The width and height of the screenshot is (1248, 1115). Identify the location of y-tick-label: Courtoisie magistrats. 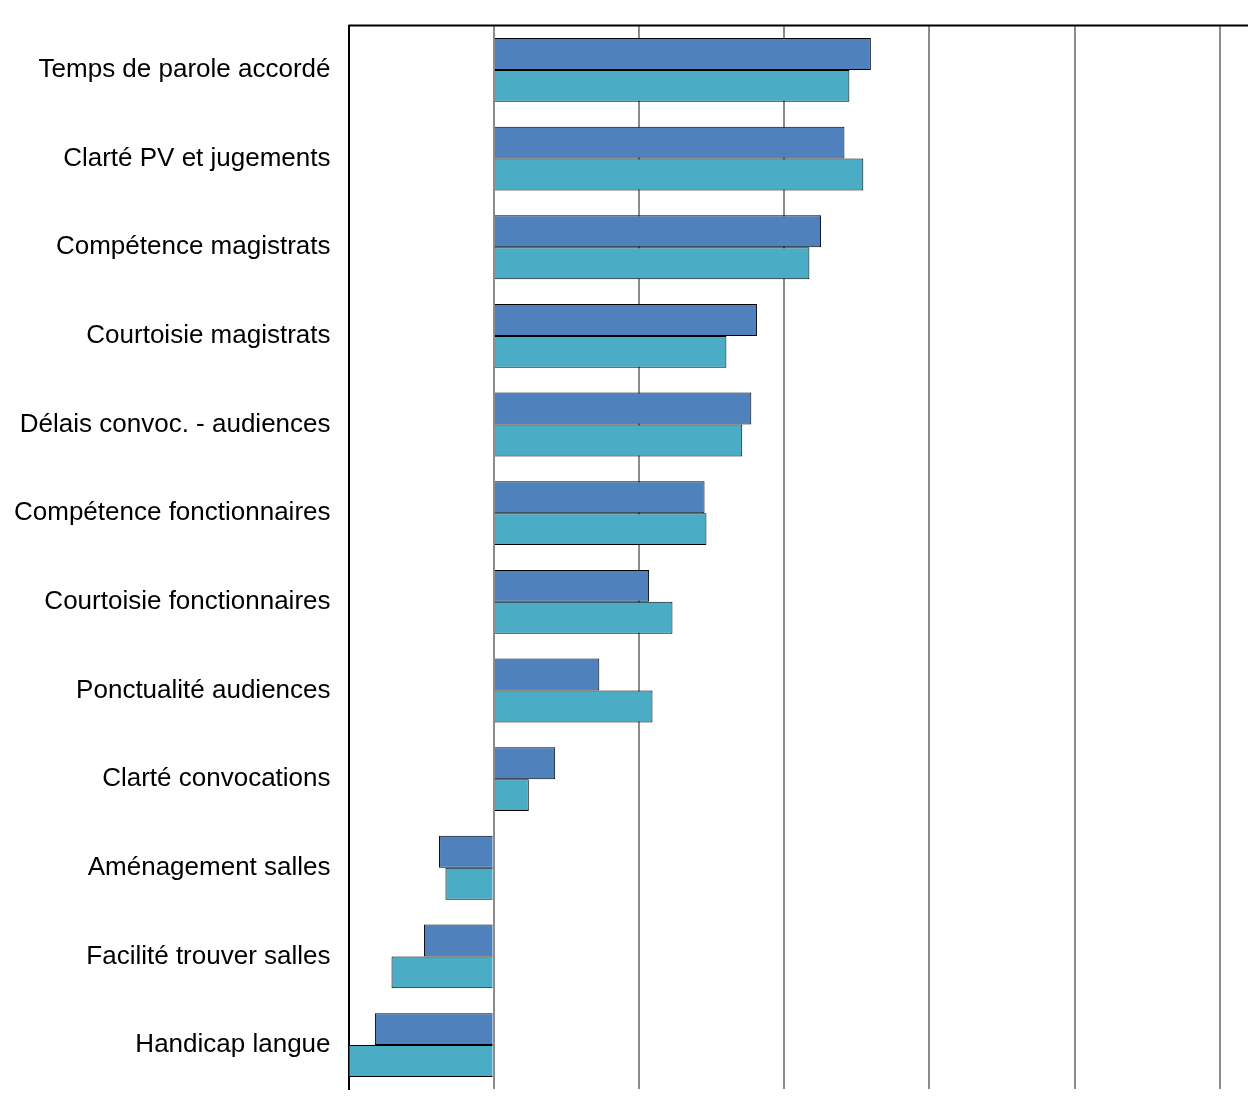
(208, 334).